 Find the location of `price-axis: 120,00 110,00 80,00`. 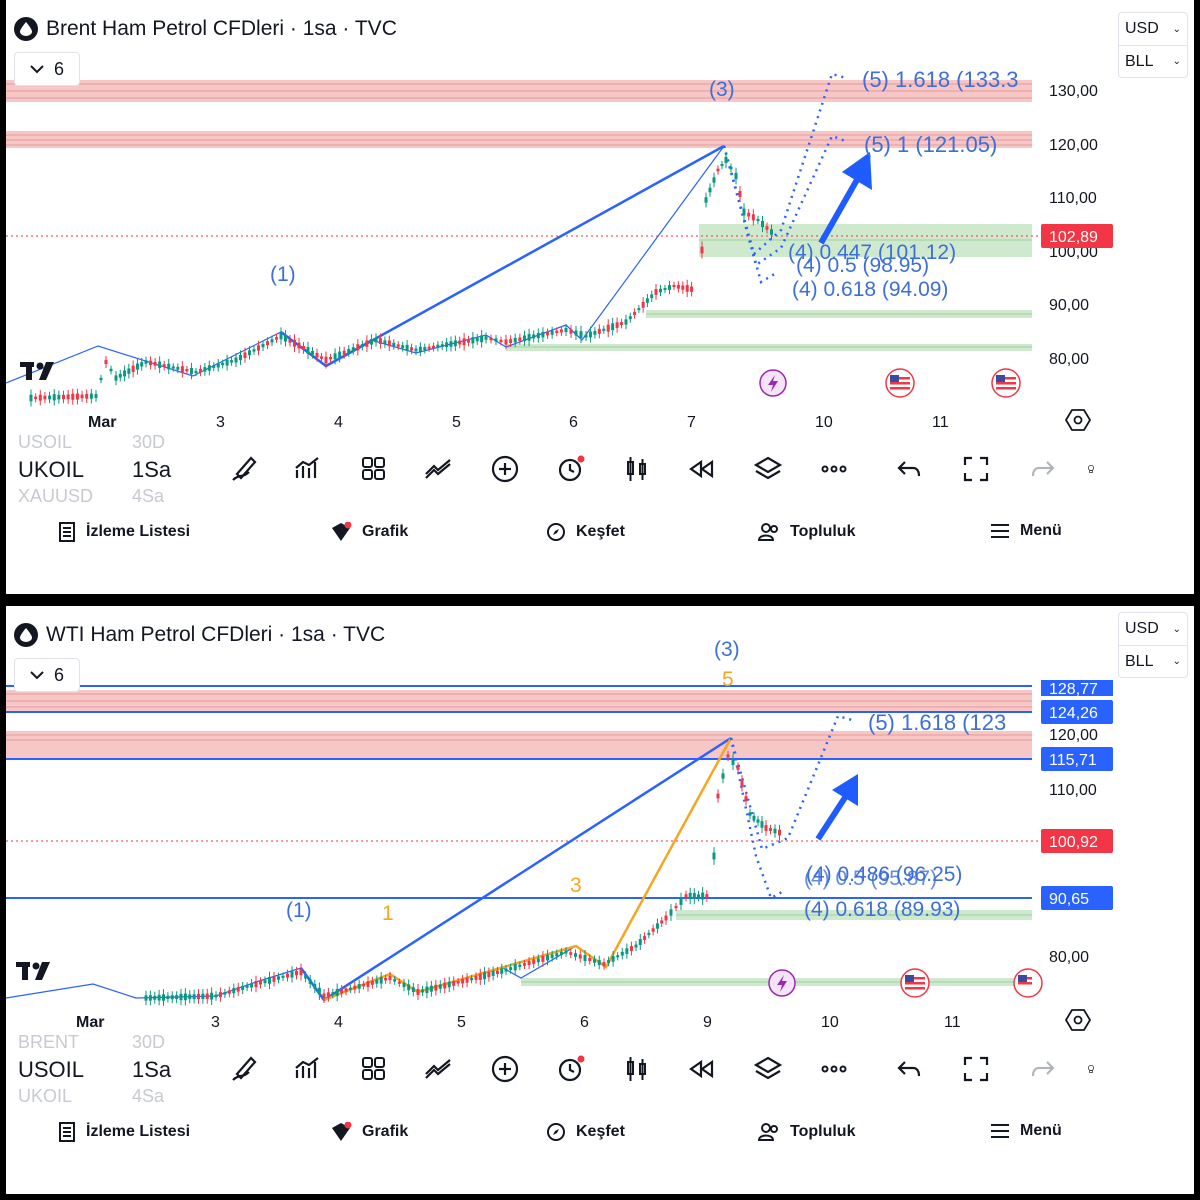

price-axis: 120,00 110,00 80,00 is located at coordinates (1073, 846).